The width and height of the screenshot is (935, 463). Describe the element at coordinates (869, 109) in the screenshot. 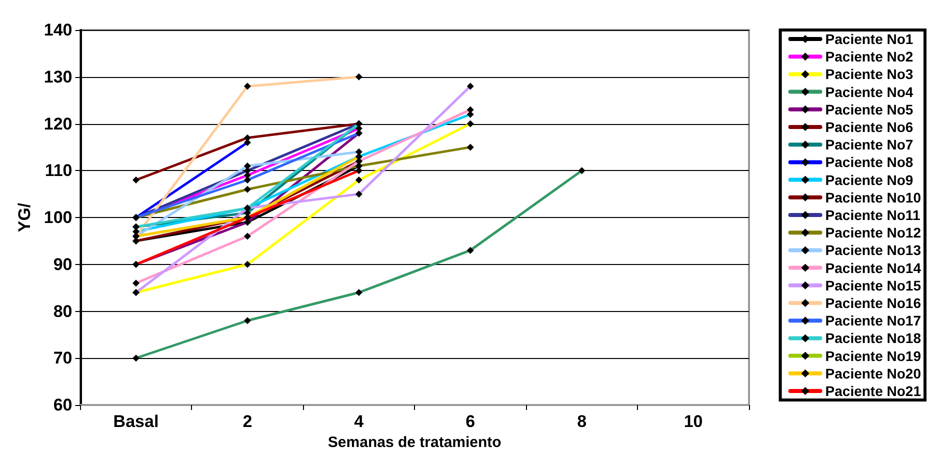

I see `legend-label: Paciente No5` at that location.